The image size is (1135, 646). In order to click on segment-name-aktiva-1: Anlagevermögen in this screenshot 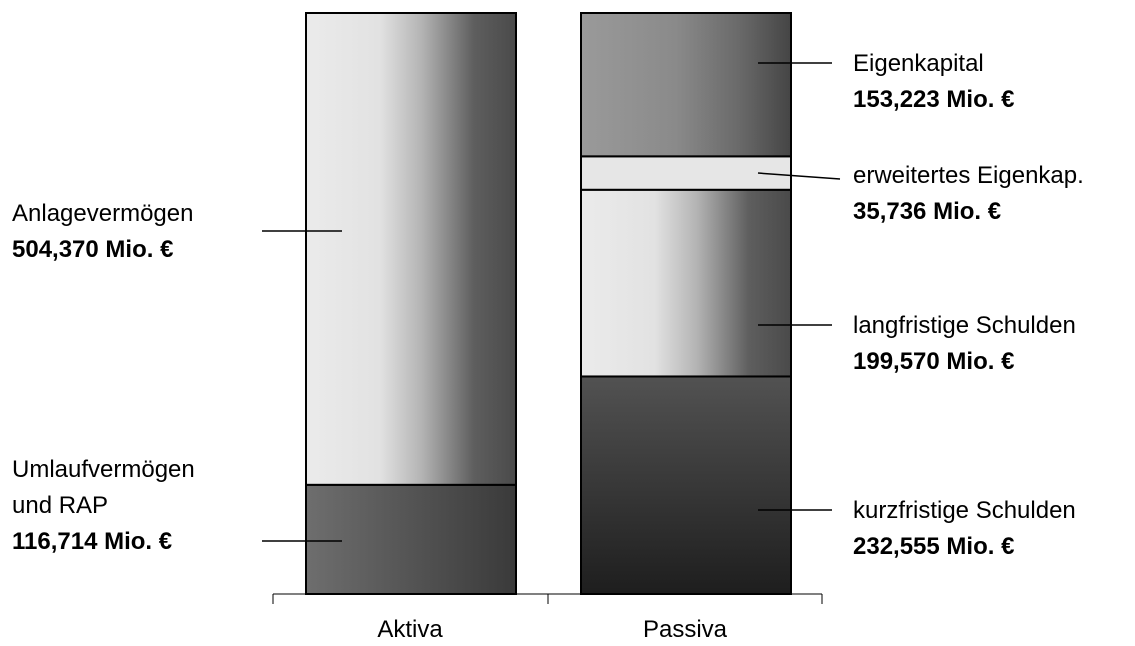, I will do `click(102, 213)`.